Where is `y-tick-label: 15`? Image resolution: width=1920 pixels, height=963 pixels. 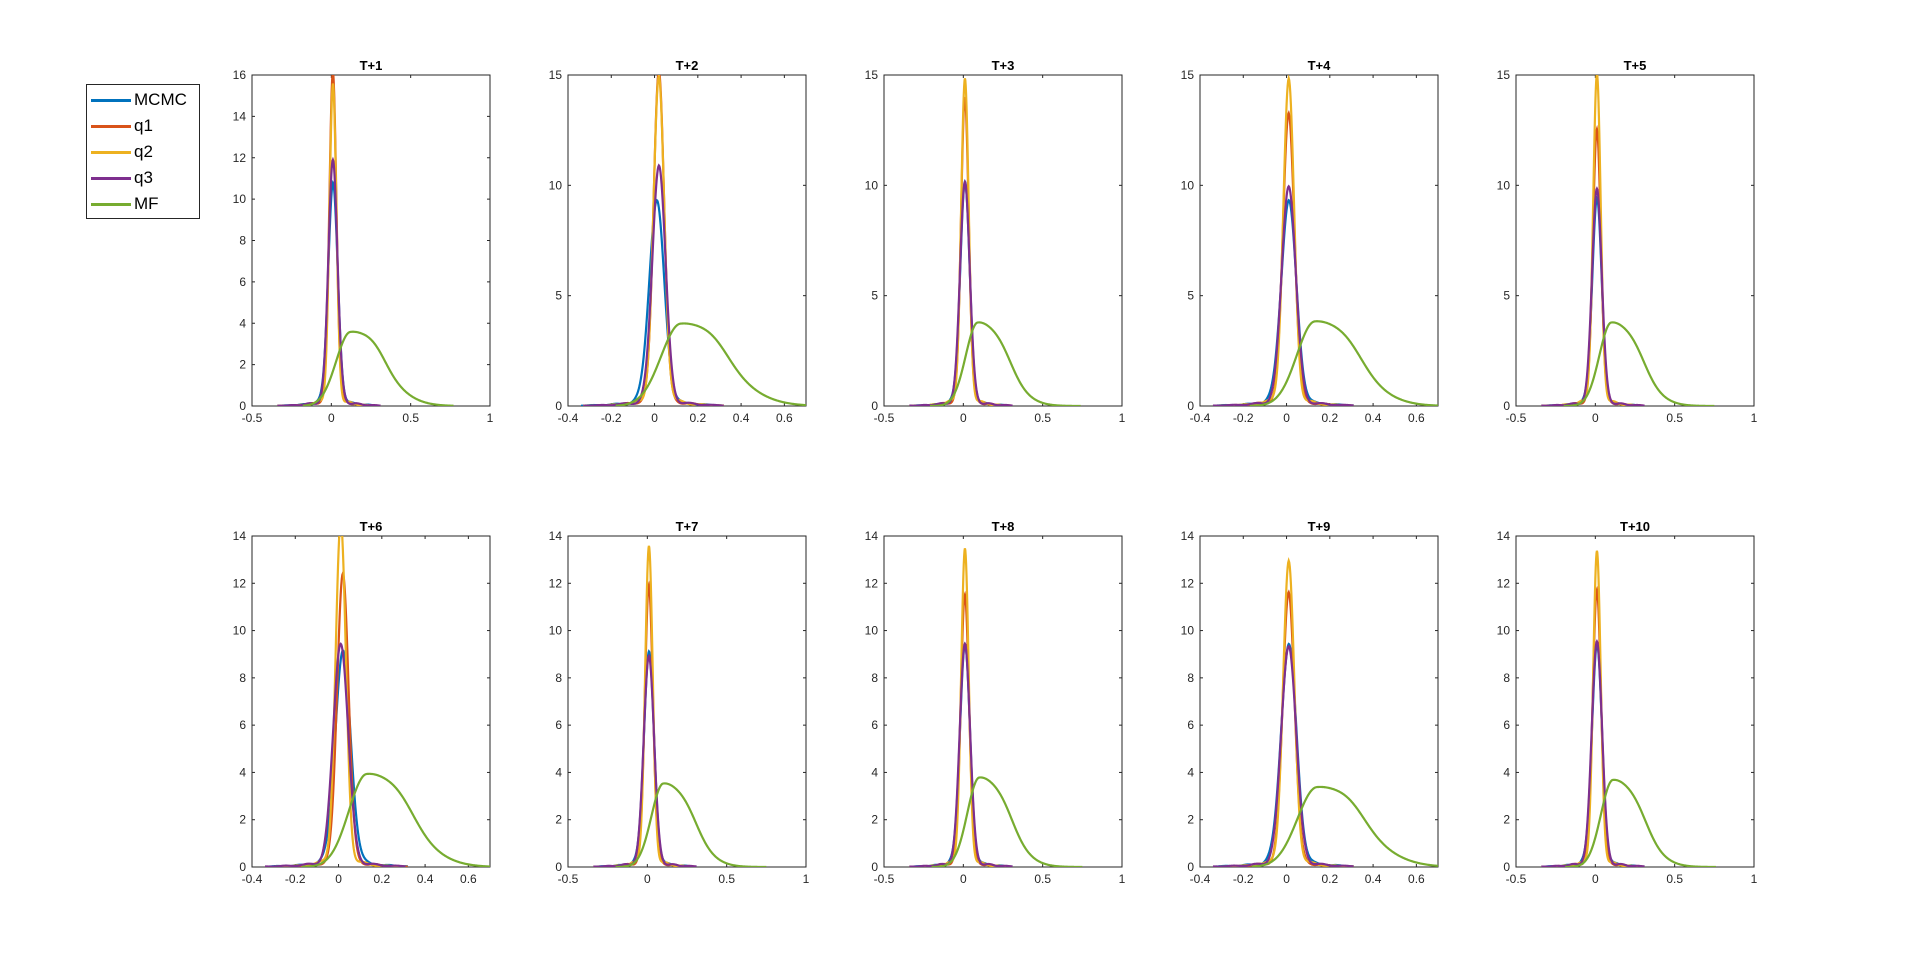 y-tick-label: 15 is located at coordinates (872, 75).